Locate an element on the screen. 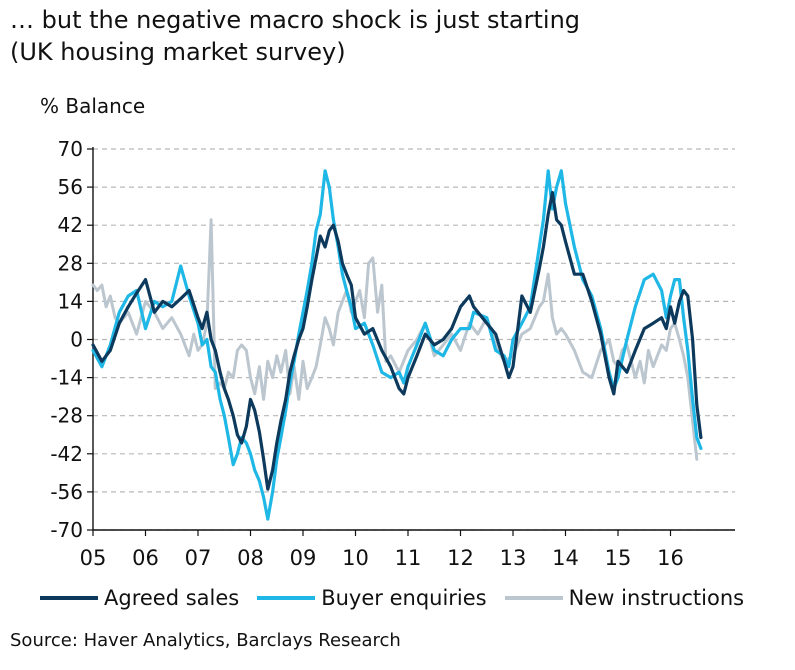  legend-label-new-instructions: New instructions is located at coordinates (656, 598).